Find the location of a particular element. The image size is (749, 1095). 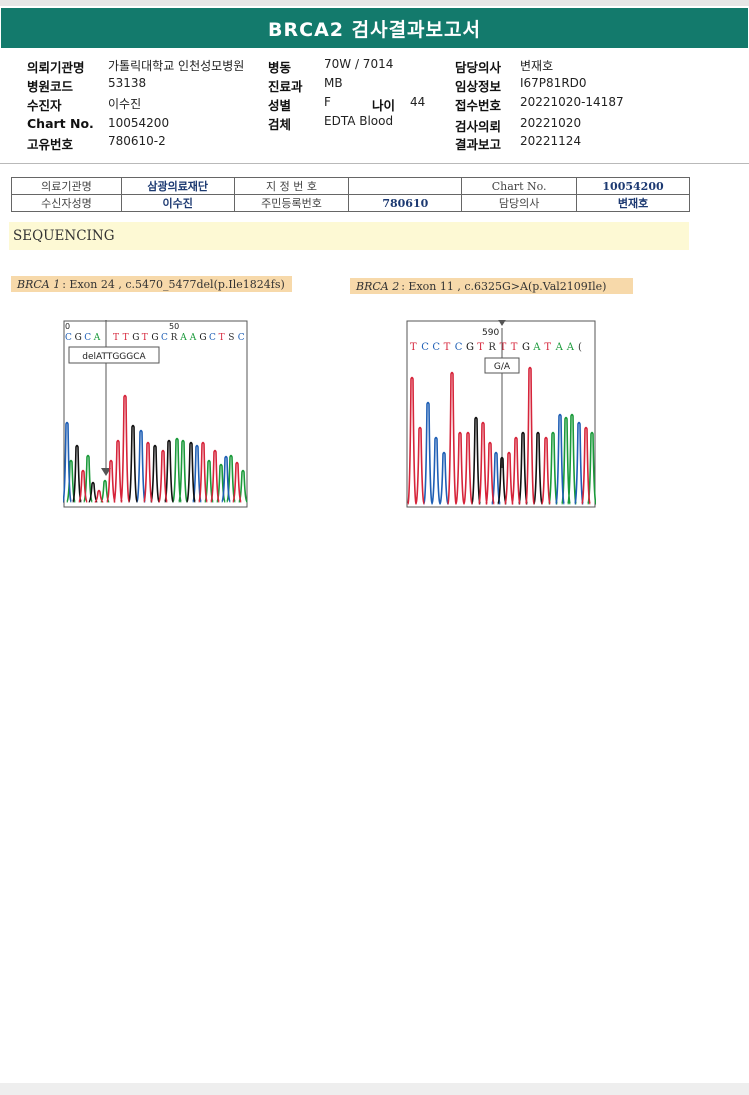

info-label-requesting-institution: 의뢰기관명 is located at coordinates (56, 67).